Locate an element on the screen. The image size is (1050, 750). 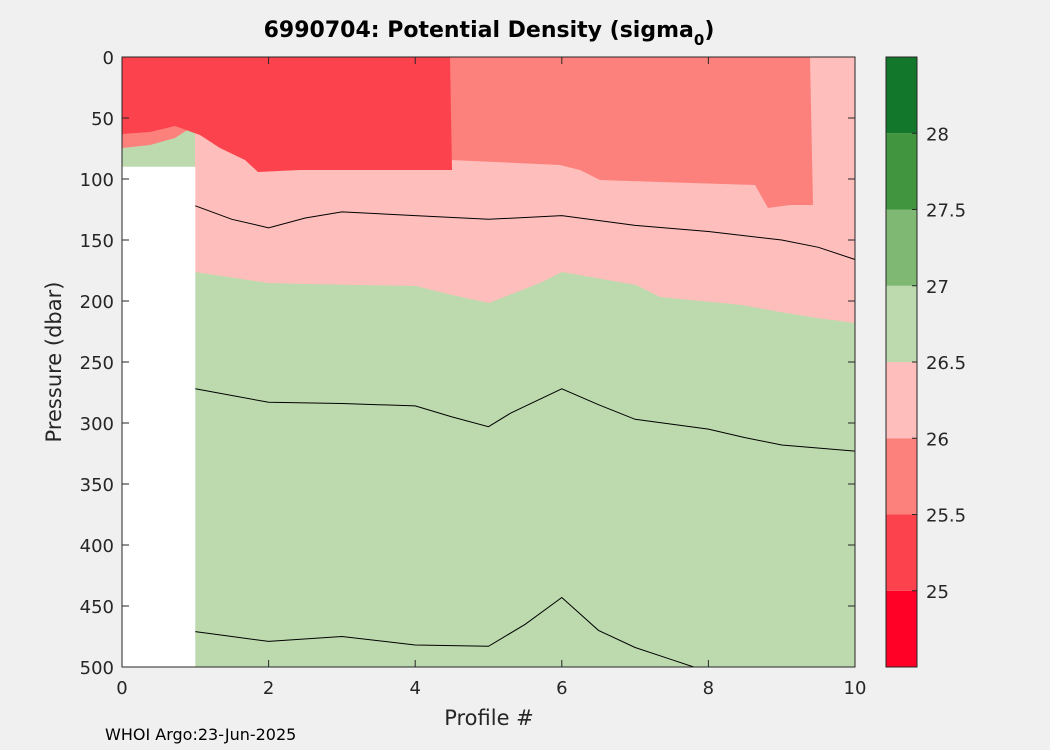
colorbar: 25 25.5 26 26.5 27 27.5 28 is located at coordinates (925, 362).